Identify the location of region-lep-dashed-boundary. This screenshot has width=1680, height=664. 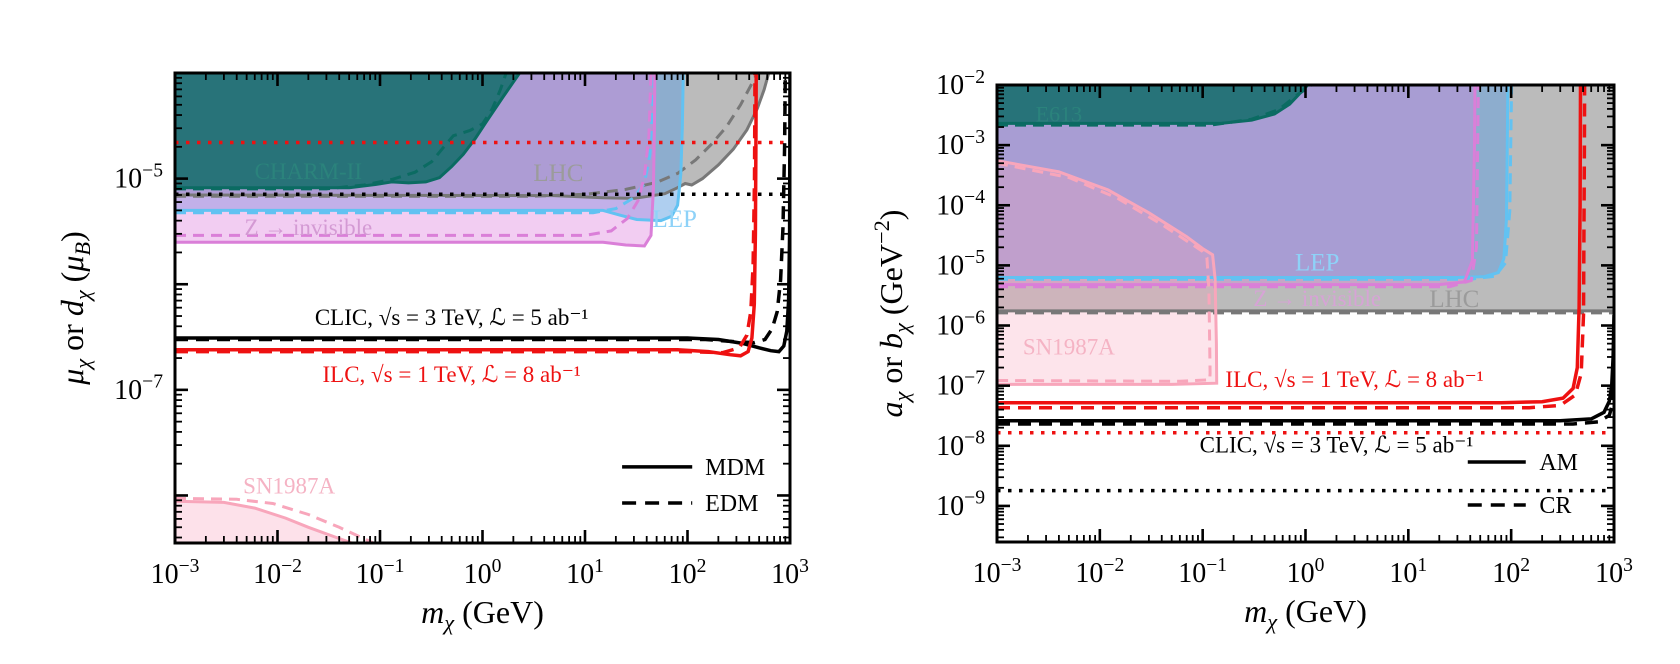
(1255, 183).